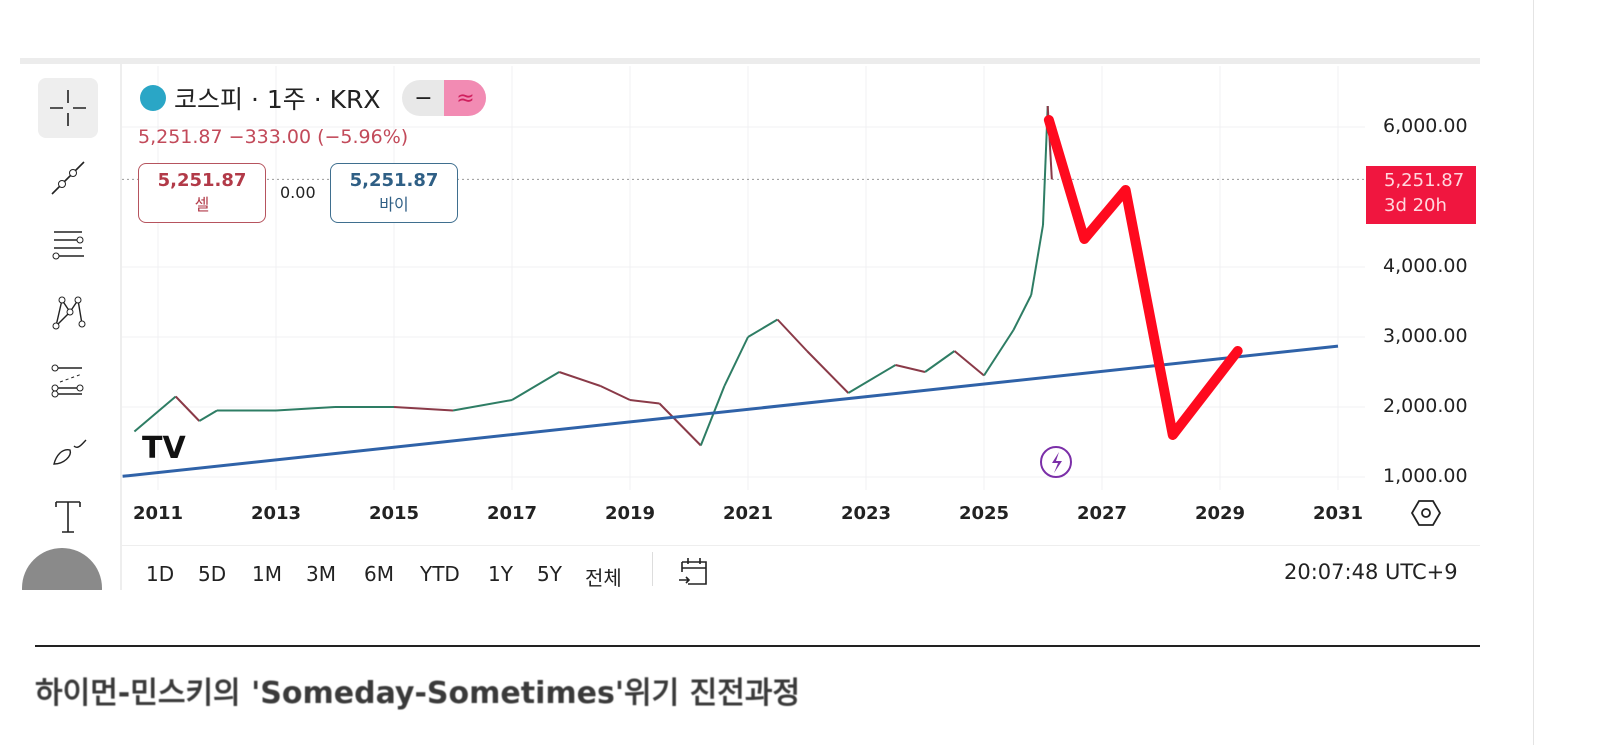  What do you see at coordinates (68, 312) in the screenshot?
I see `pattern-icon` at bounding box center [68, 312].